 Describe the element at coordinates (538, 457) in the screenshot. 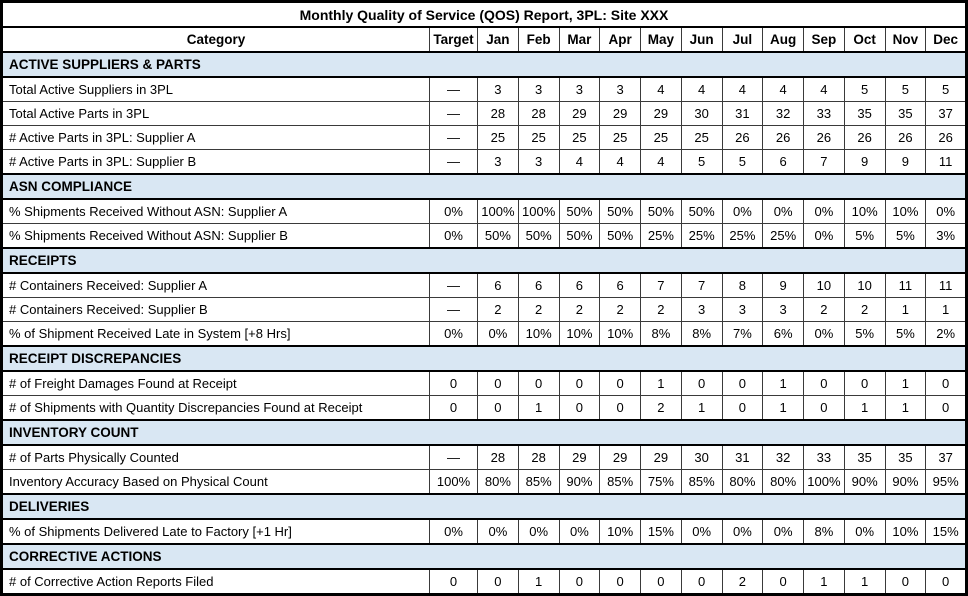

I see `month-value-feb: 28` at that location.